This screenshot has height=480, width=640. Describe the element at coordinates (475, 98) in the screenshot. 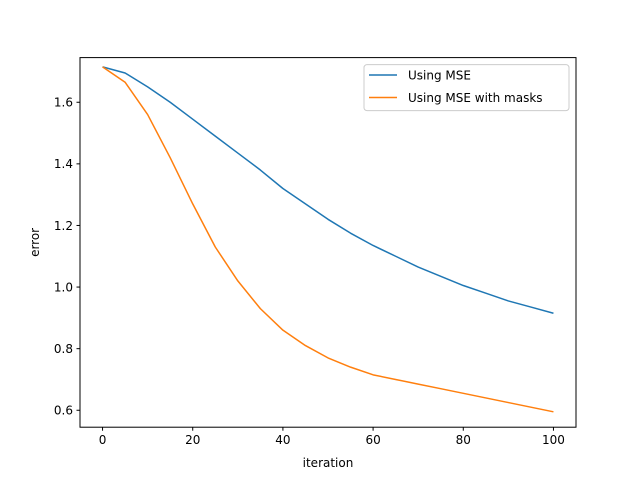

I see `legend-label-using-mse-with-masks: Using MSE with masks` at that location.